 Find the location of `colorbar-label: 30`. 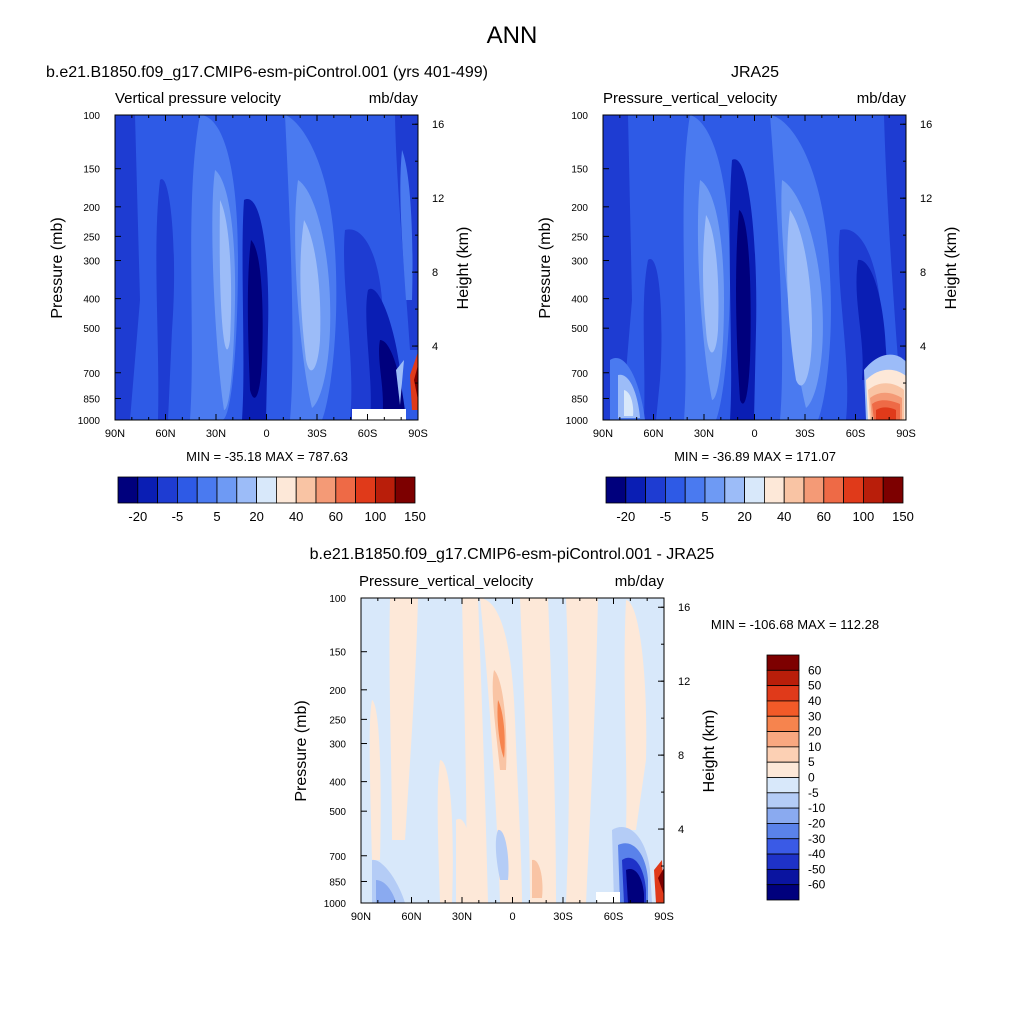

colorbar-label: 30 is located at coordinates (815, 716).